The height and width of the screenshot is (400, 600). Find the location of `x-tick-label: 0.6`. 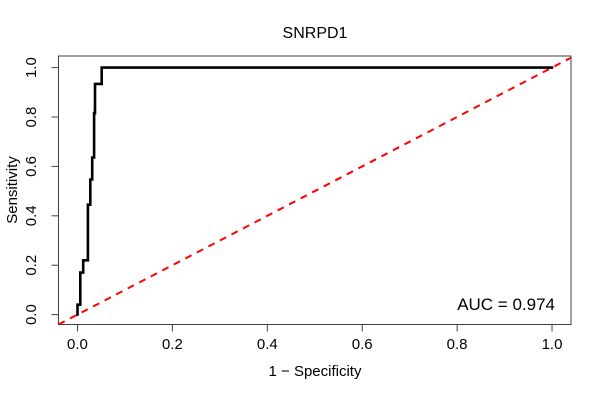

x-tick-label: 0.6 is located at coordinates (362, 344).